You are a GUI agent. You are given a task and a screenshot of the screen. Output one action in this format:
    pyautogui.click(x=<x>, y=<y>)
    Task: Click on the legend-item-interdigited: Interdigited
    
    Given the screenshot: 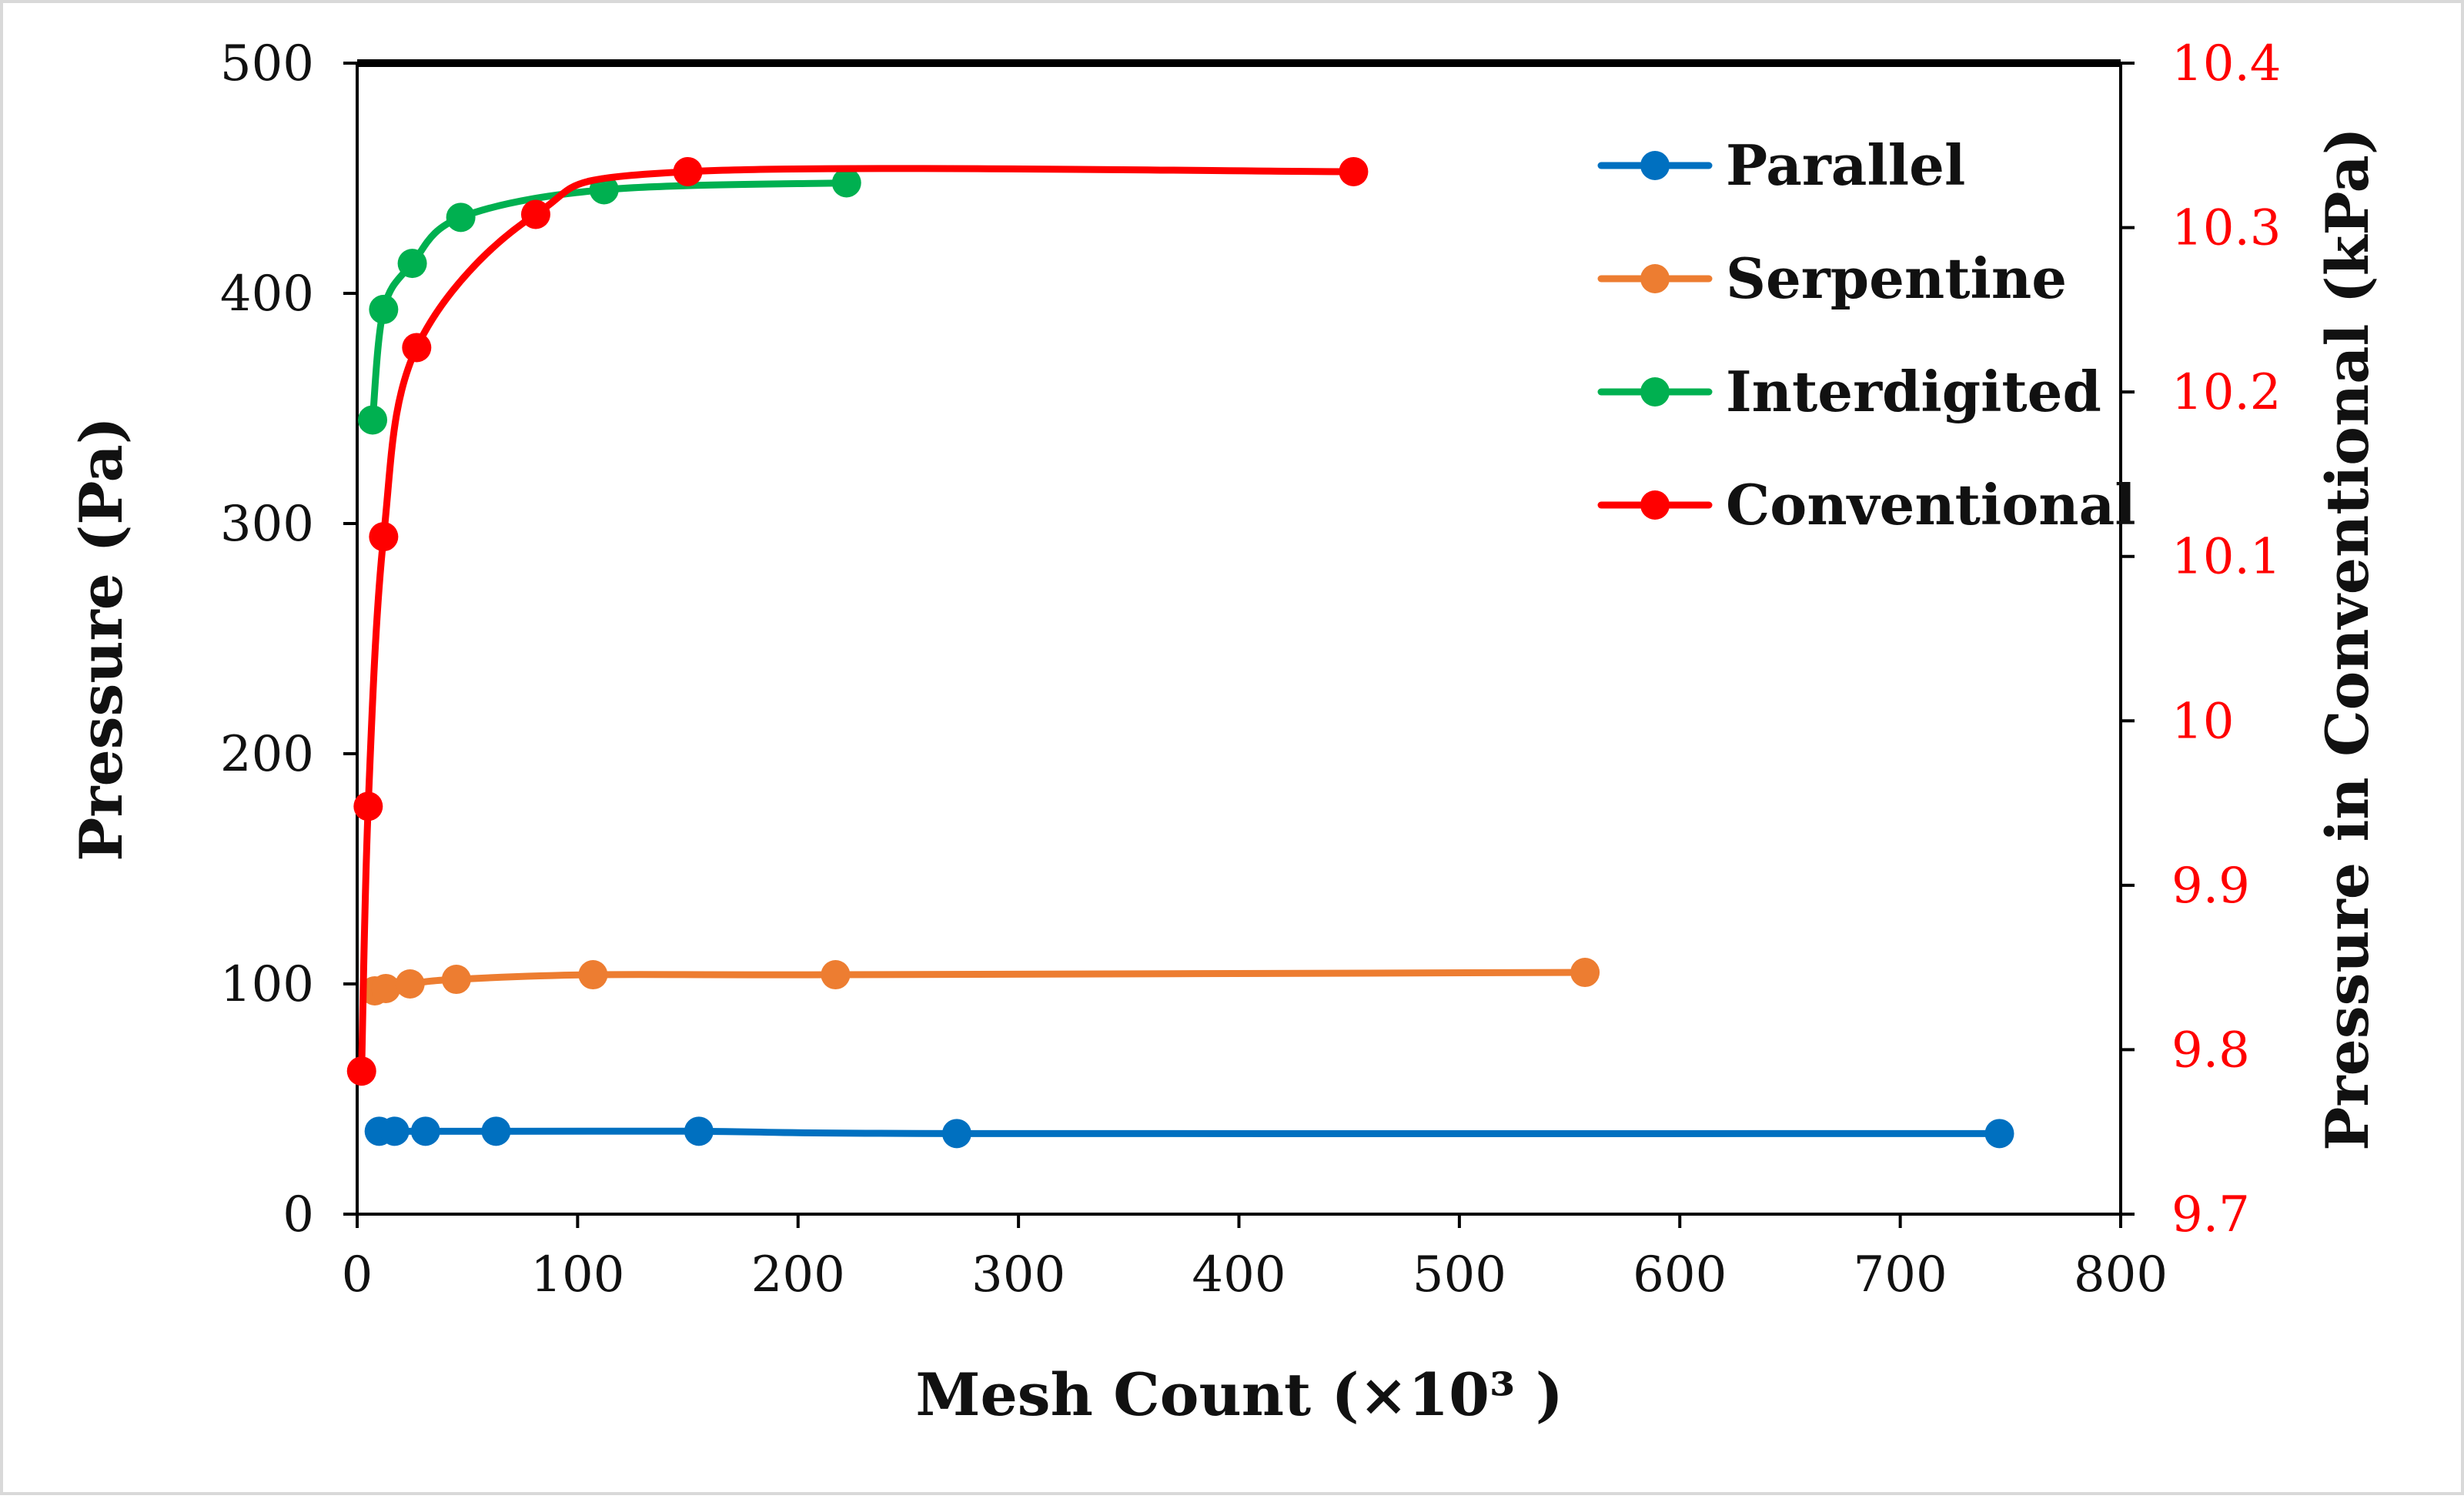 What is the action you would take?
    pyautogui.click(x=1849, y=391)
    